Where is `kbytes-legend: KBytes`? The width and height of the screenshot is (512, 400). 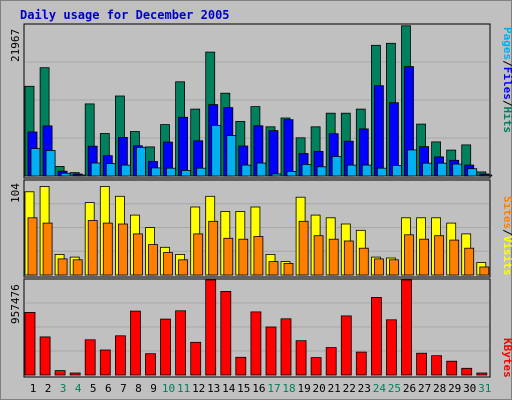 kbytes-legend: KBytes is located at coordinates (506, 358).